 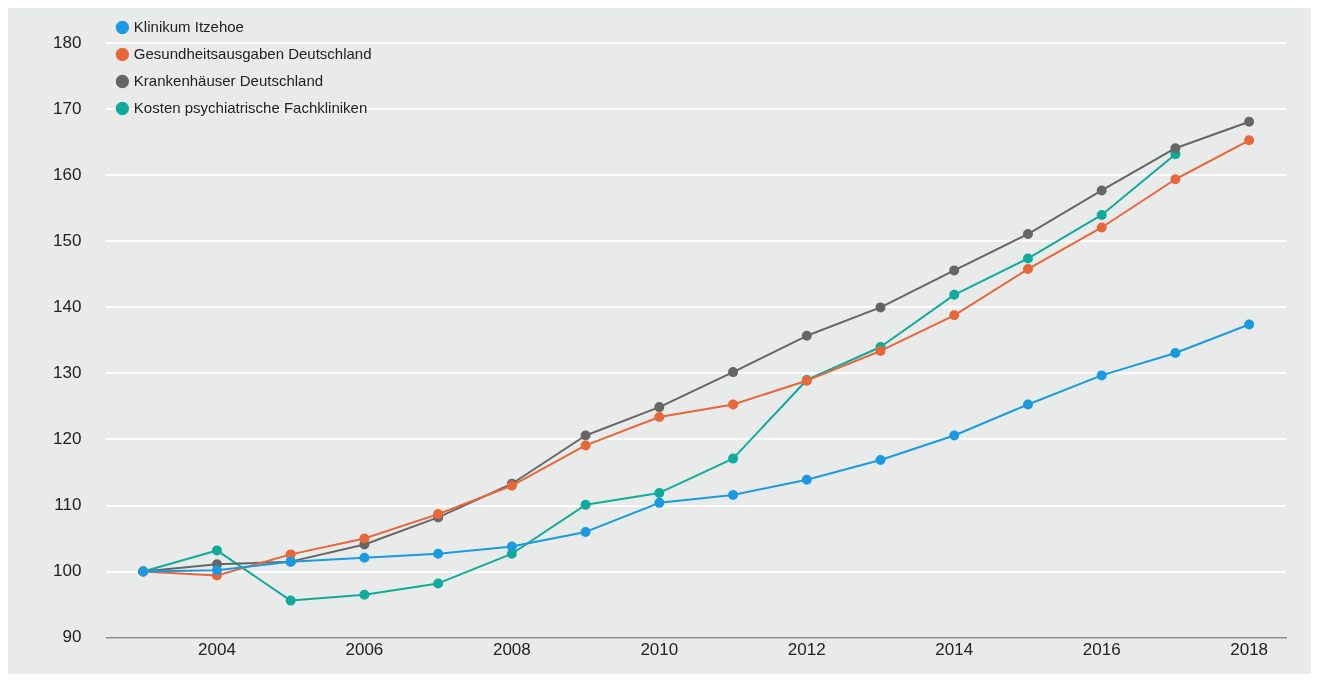 I want to click on legend-label: Gesundheitsausgaben Deutschland, so click(x=252, y=53).